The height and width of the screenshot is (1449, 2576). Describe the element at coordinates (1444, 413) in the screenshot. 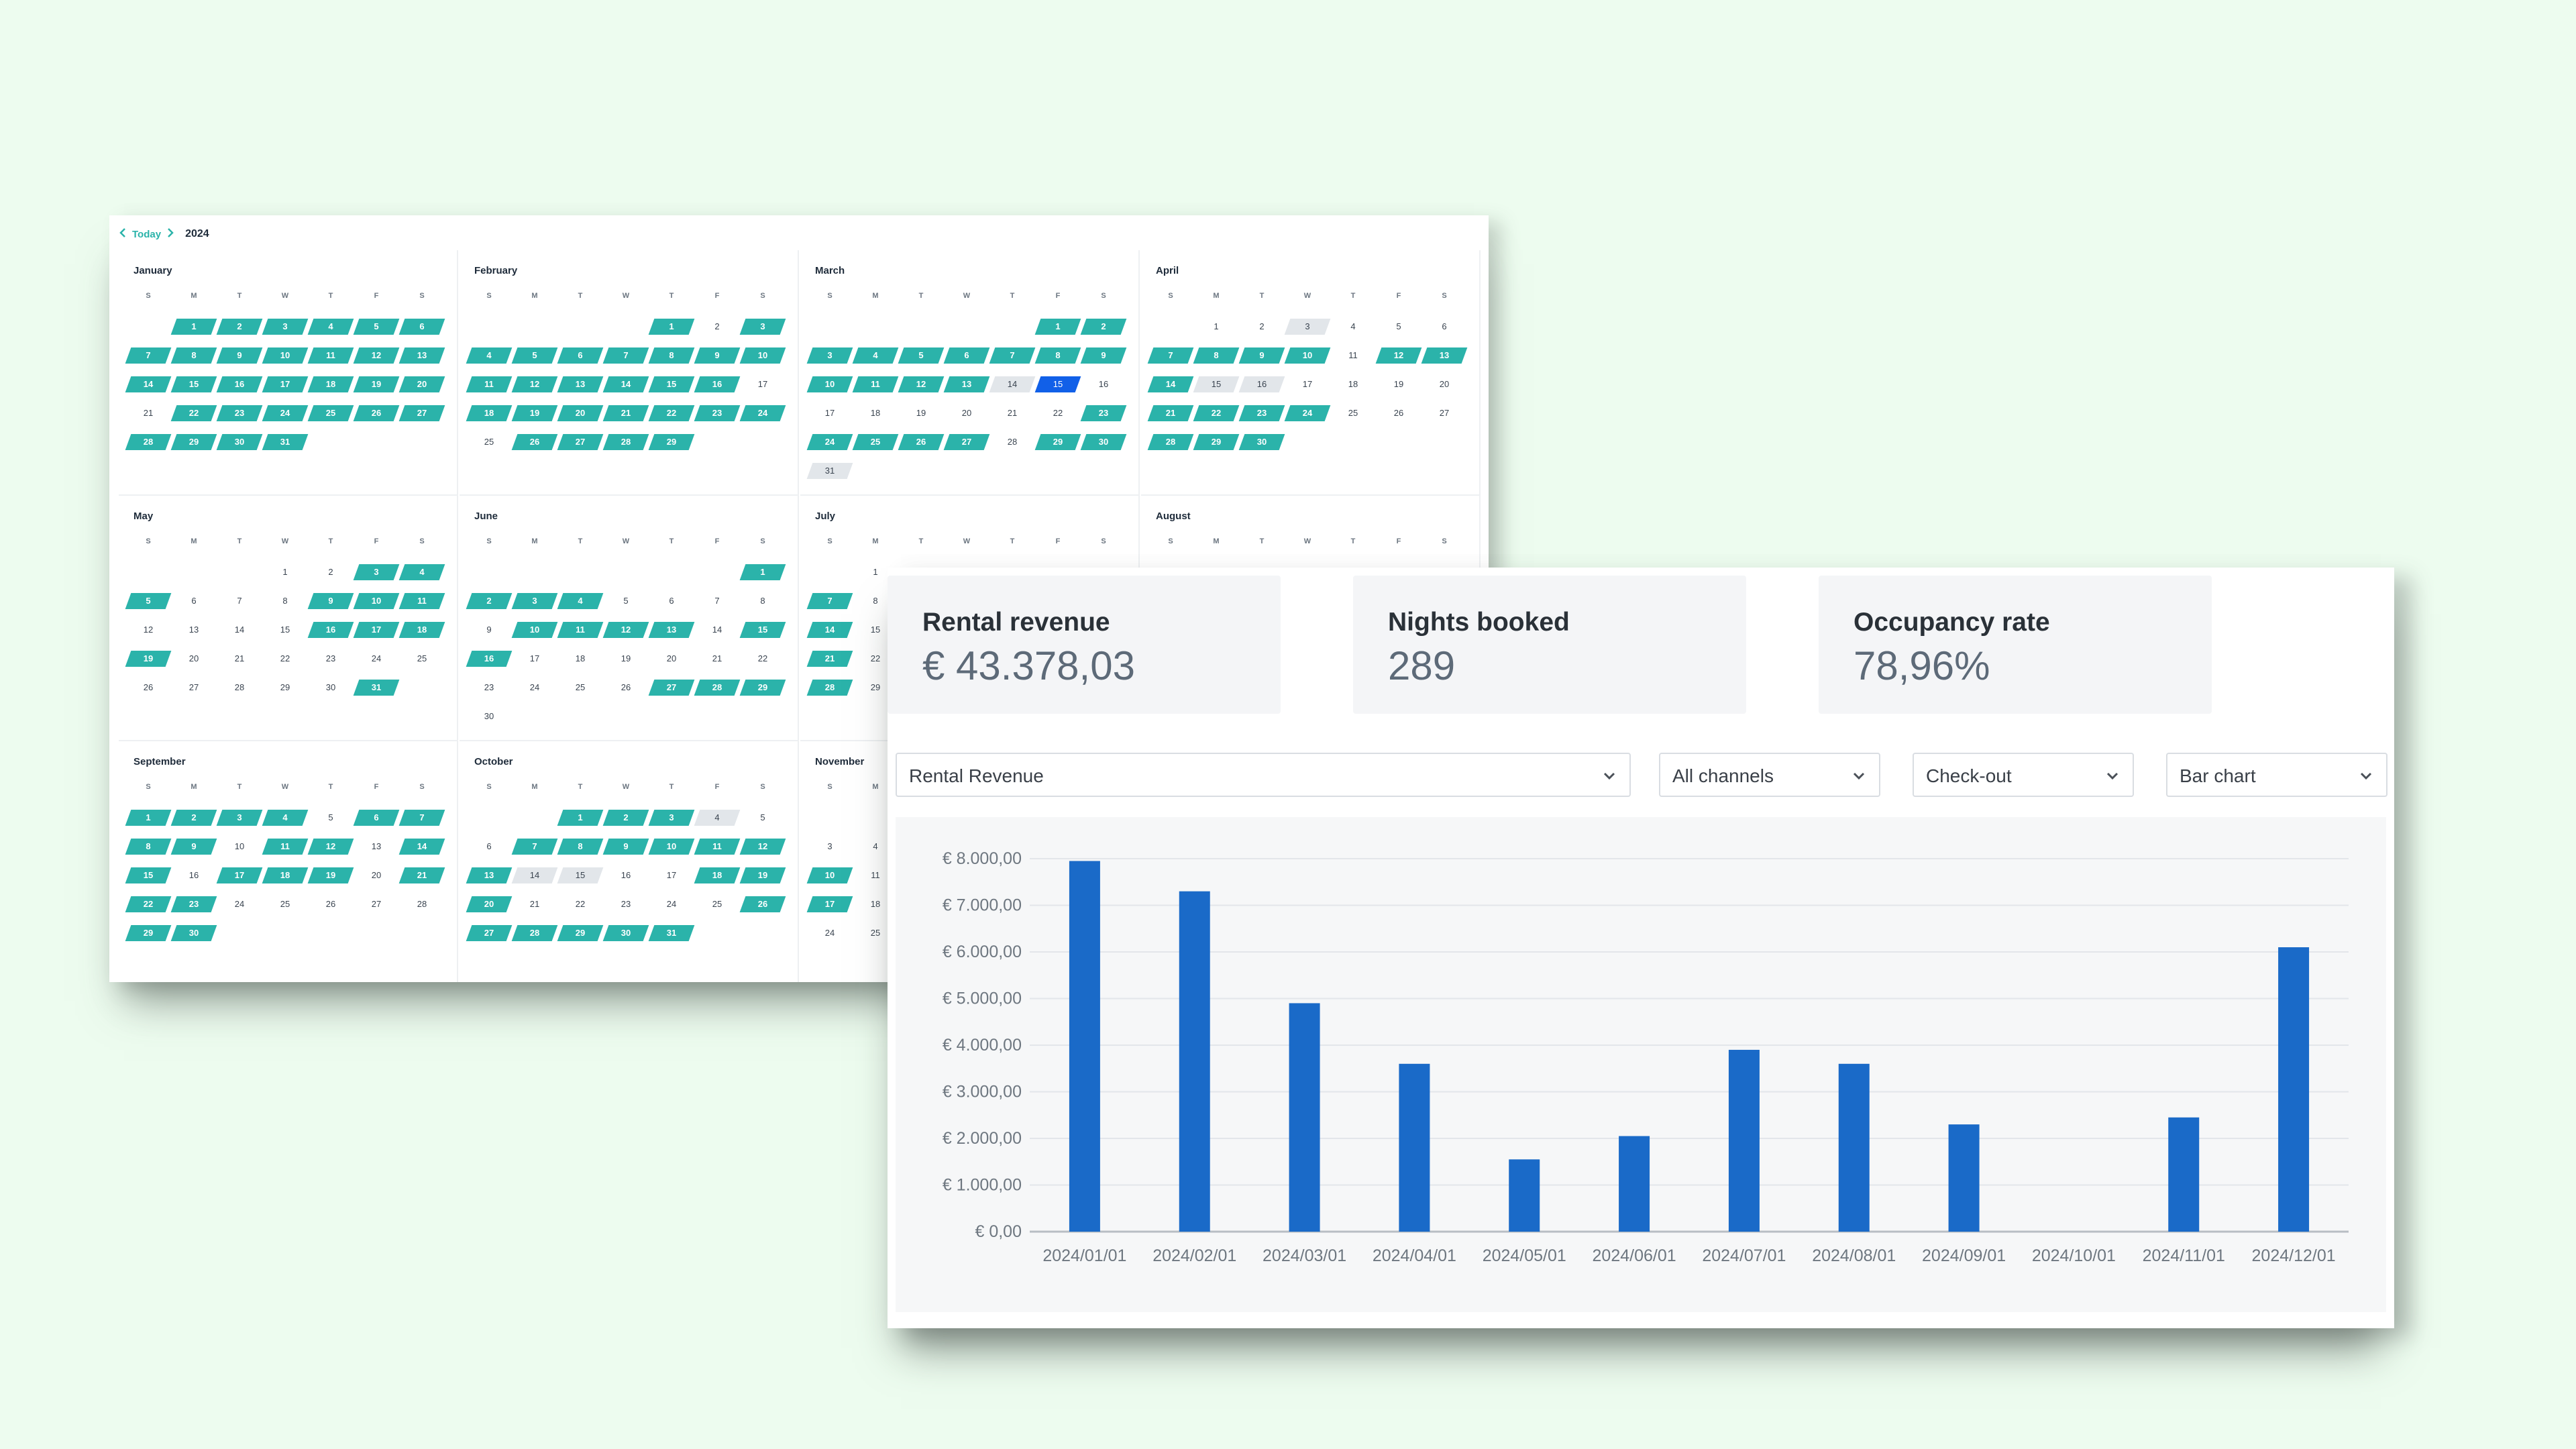

I see `calendar-day: 27` at that location.